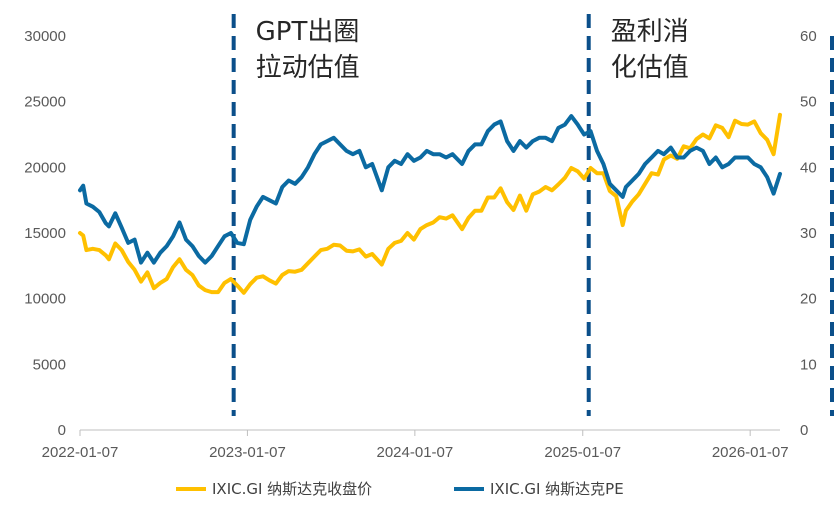 This screenshot has height=521, width=835. I want to click on legend-label: IXIC.GI 纳斯达克收盘价, so click(292, 489).